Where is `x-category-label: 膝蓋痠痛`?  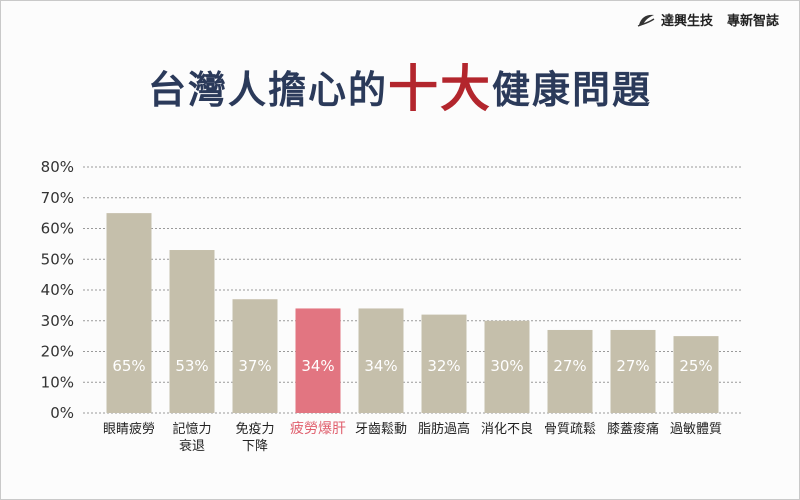
x-category-label: 膝蓋痠痛 is located at coordinates (633, 429).